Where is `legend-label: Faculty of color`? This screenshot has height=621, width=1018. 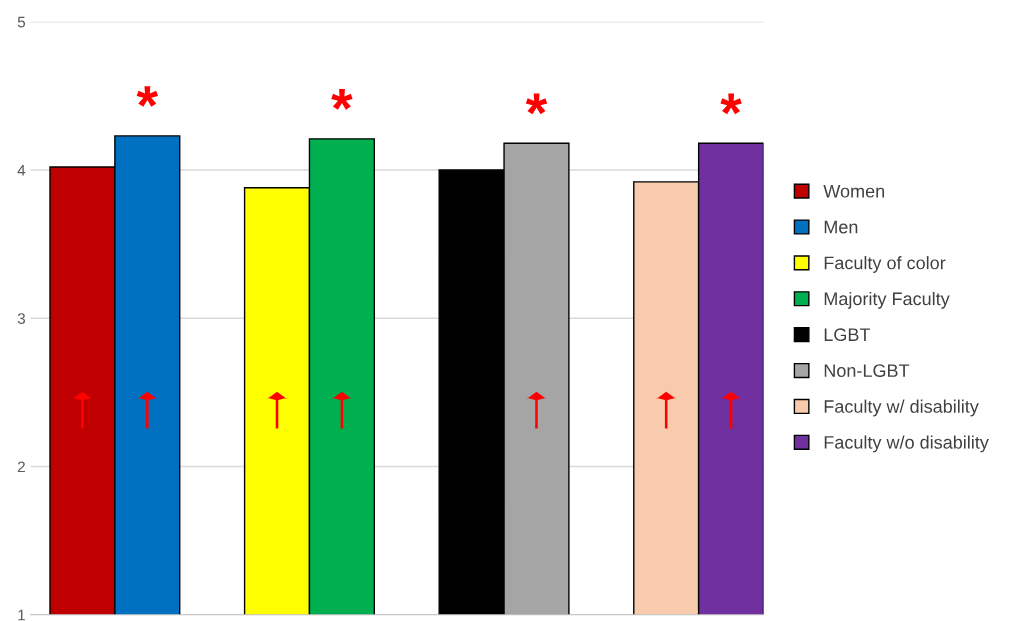 legend-label: Faculty of color is located at coordinates (885, 264).